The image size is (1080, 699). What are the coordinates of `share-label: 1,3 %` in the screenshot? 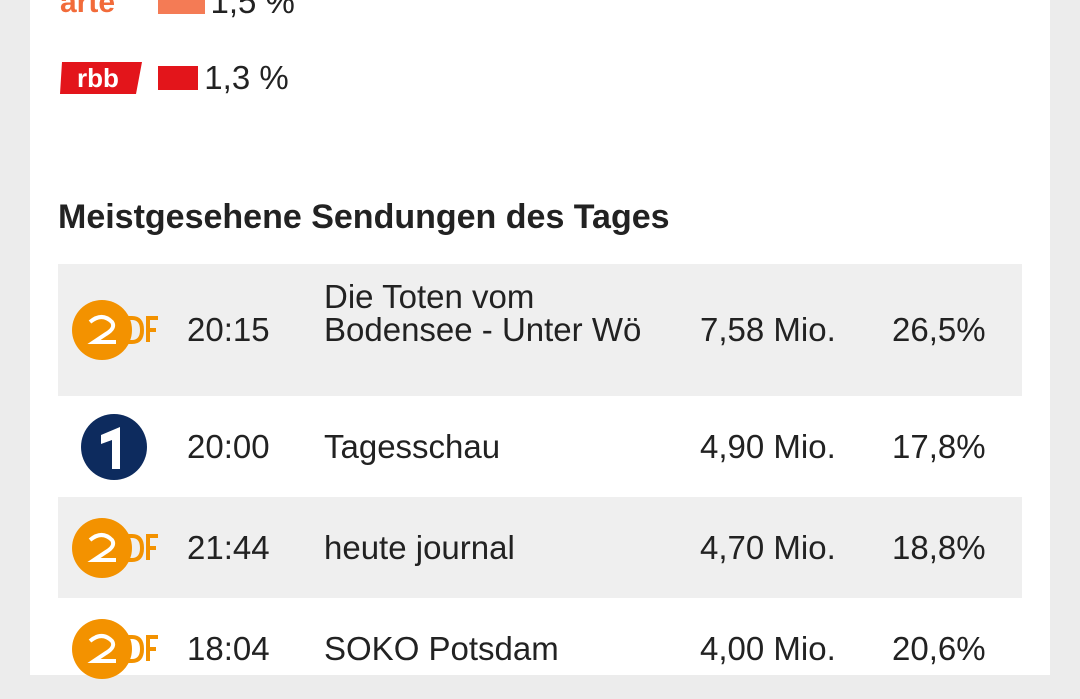 It's located at (246, 77).